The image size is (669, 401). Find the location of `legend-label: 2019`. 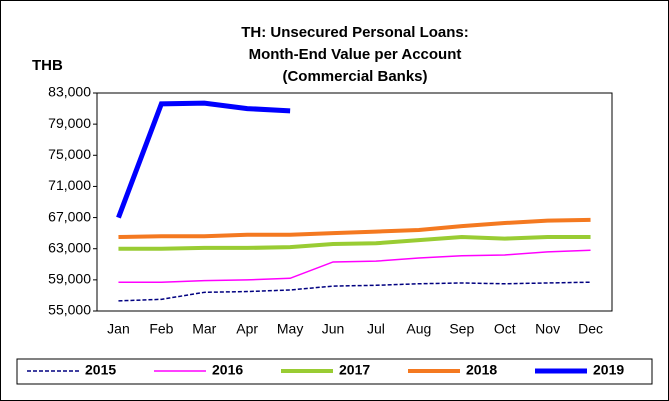

legend-label: 2019 is located at coordinates (608, 370).